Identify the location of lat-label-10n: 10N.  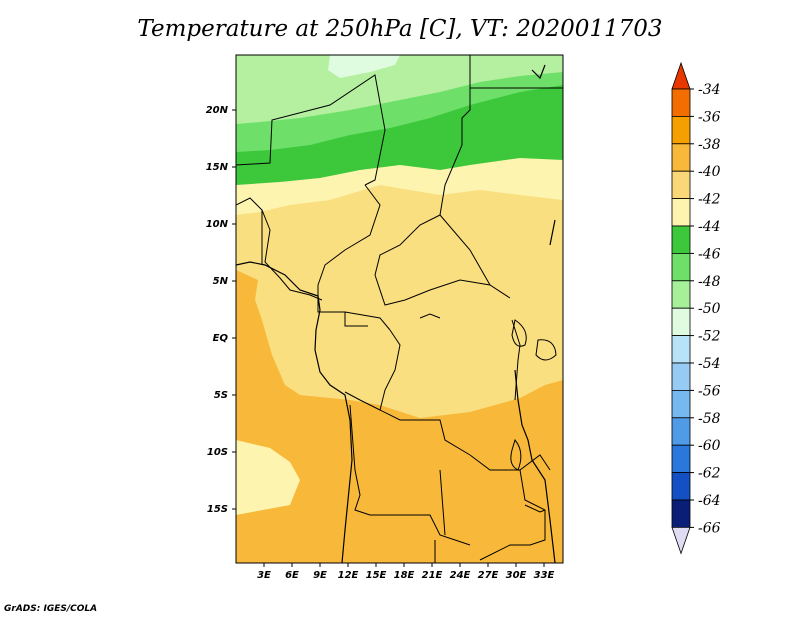
(217, 224).